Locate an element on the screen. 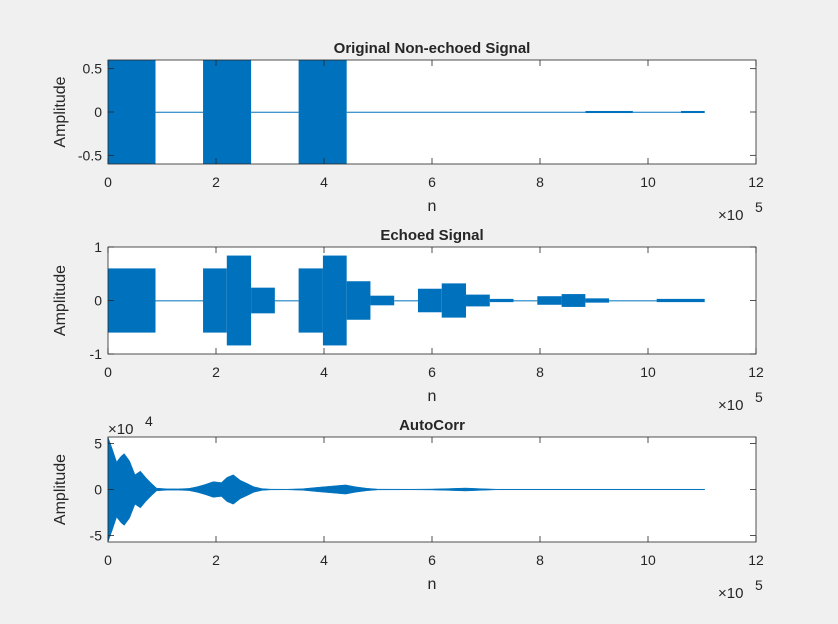 This screenshot has height=624, width=838. y-tick-label: 5 is located at coordinates (98, 443).